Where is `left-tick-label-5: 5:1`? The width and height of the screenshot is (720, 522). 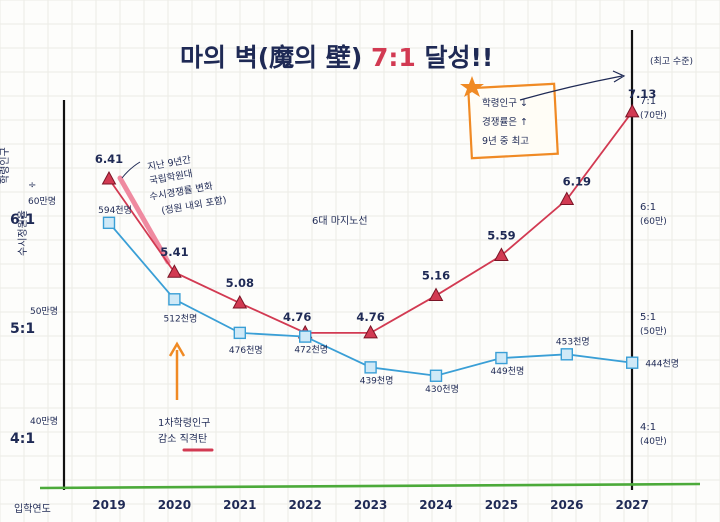 left-tick-label-5: 5:1 is located at coordinates (22, 329).